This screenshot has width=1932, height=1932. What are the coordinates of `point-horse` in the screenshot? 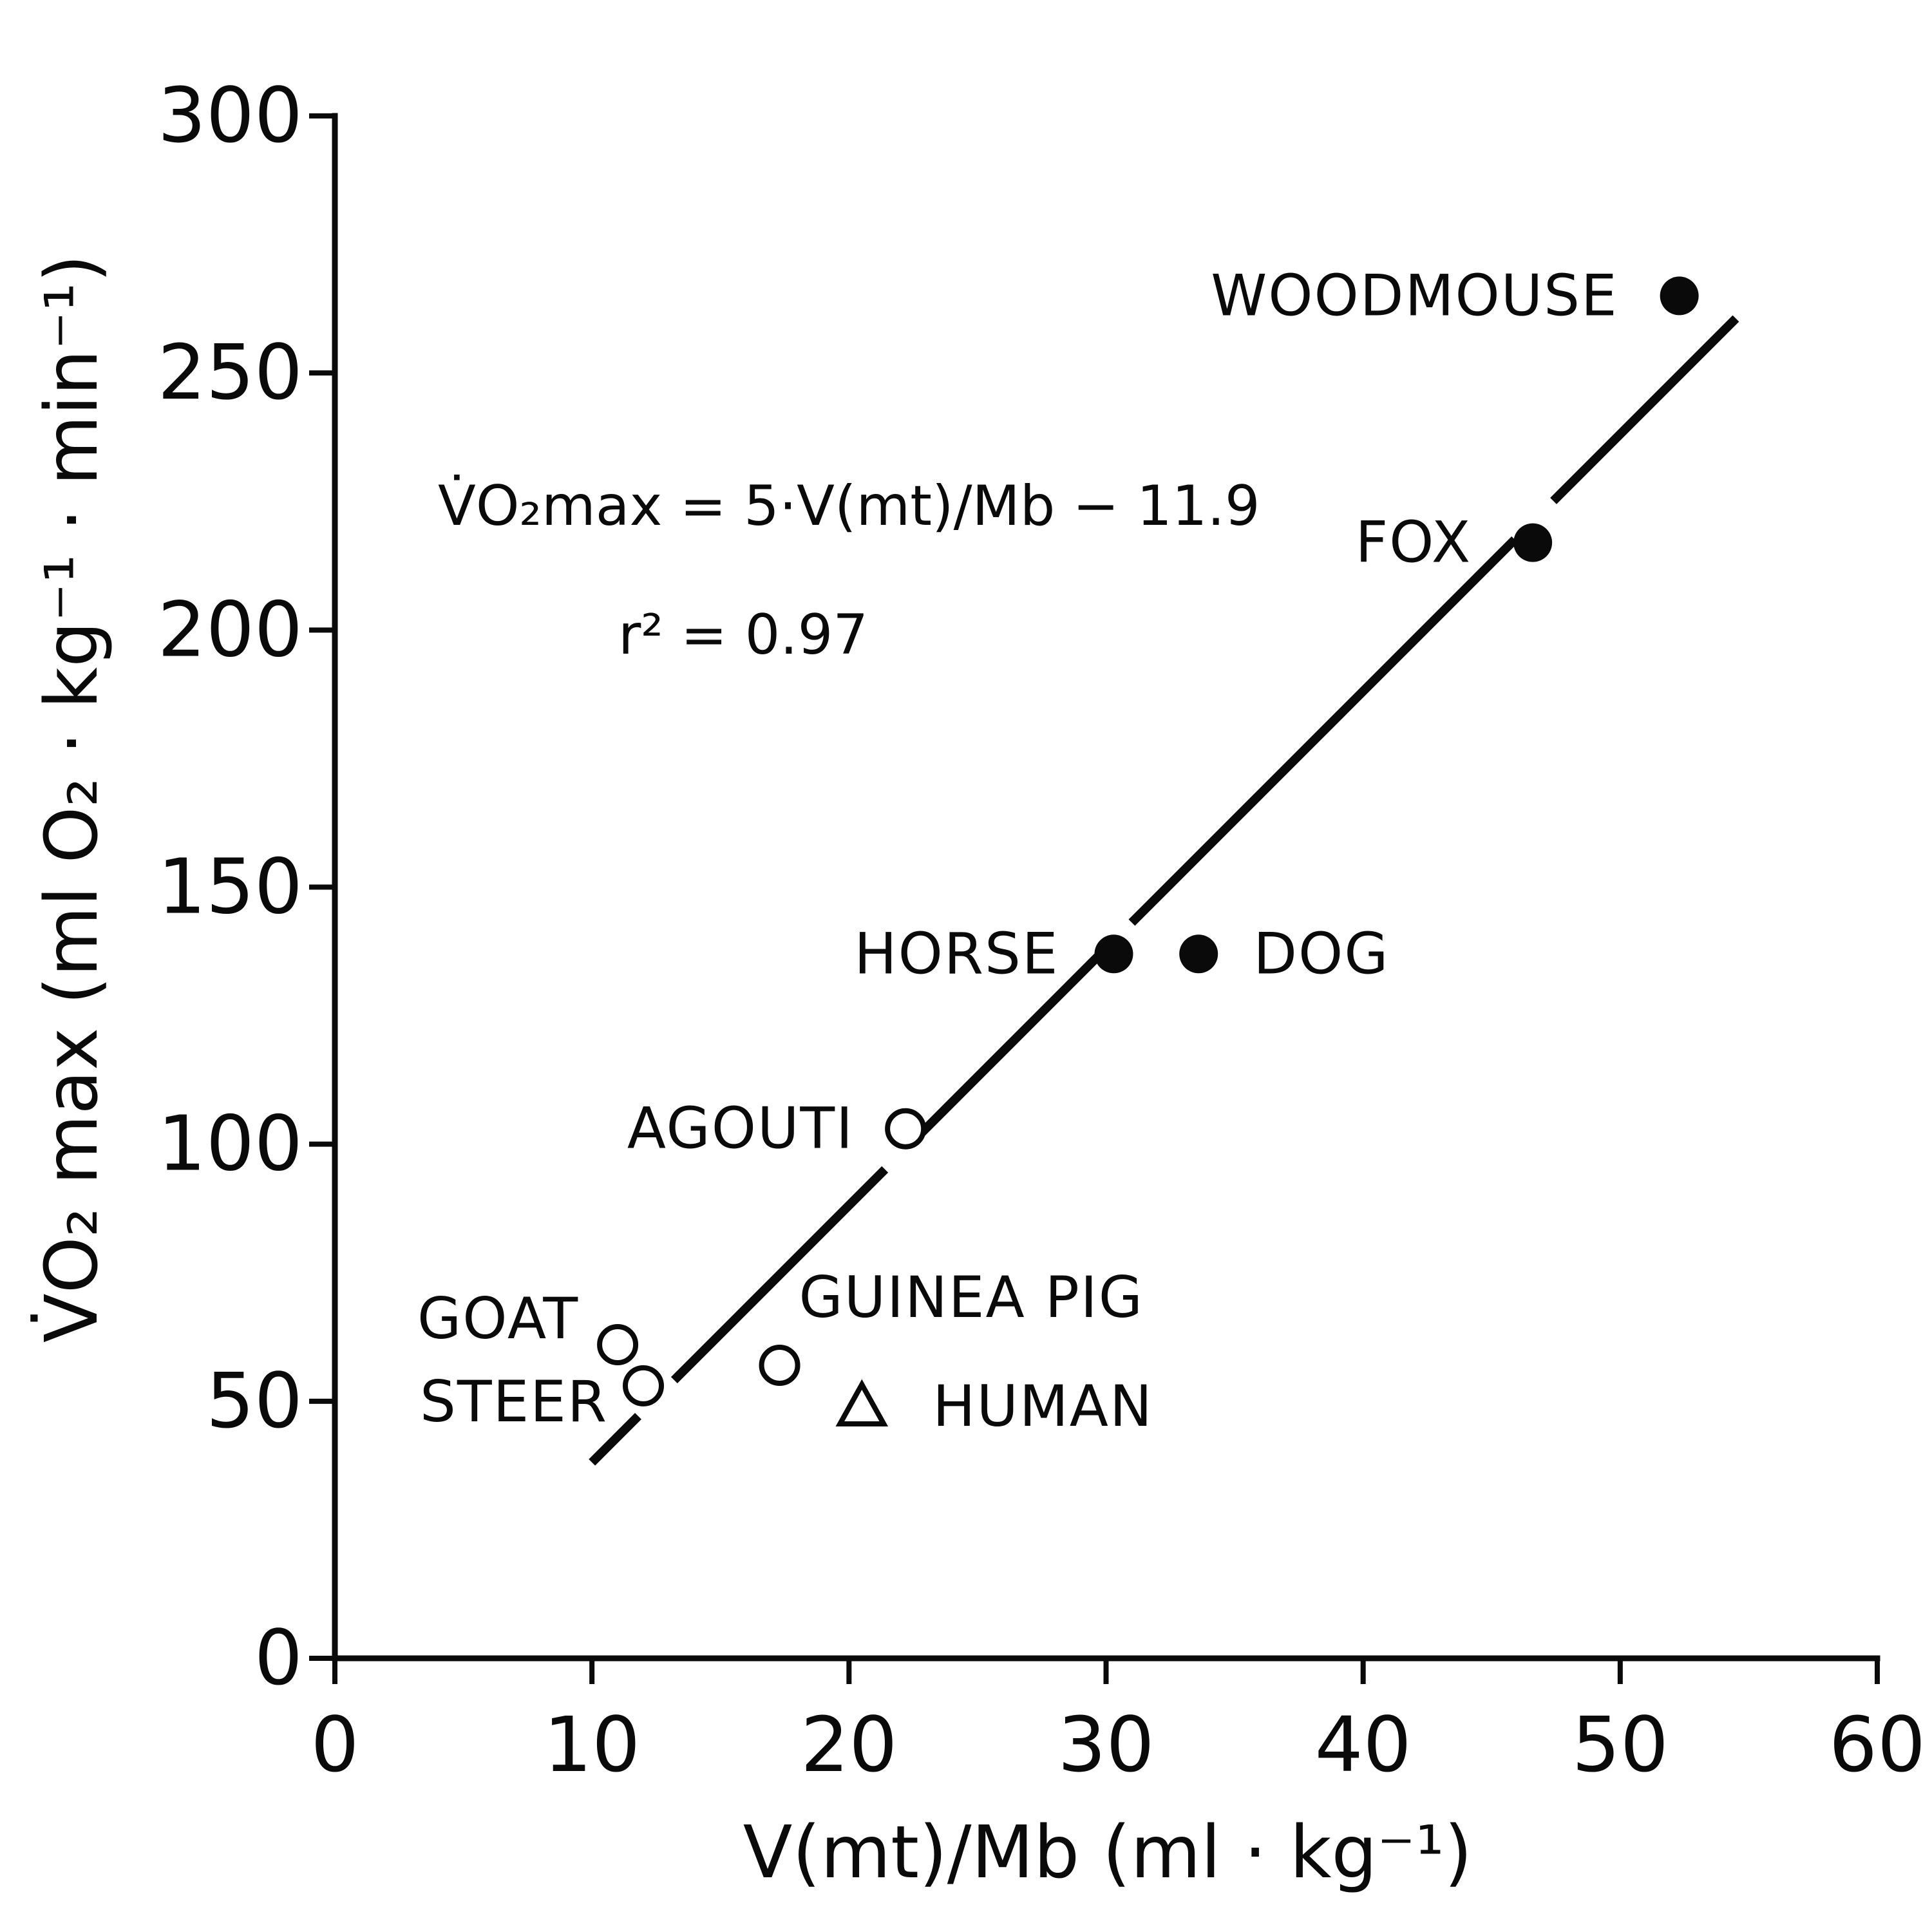 It's located at (1113, 954).